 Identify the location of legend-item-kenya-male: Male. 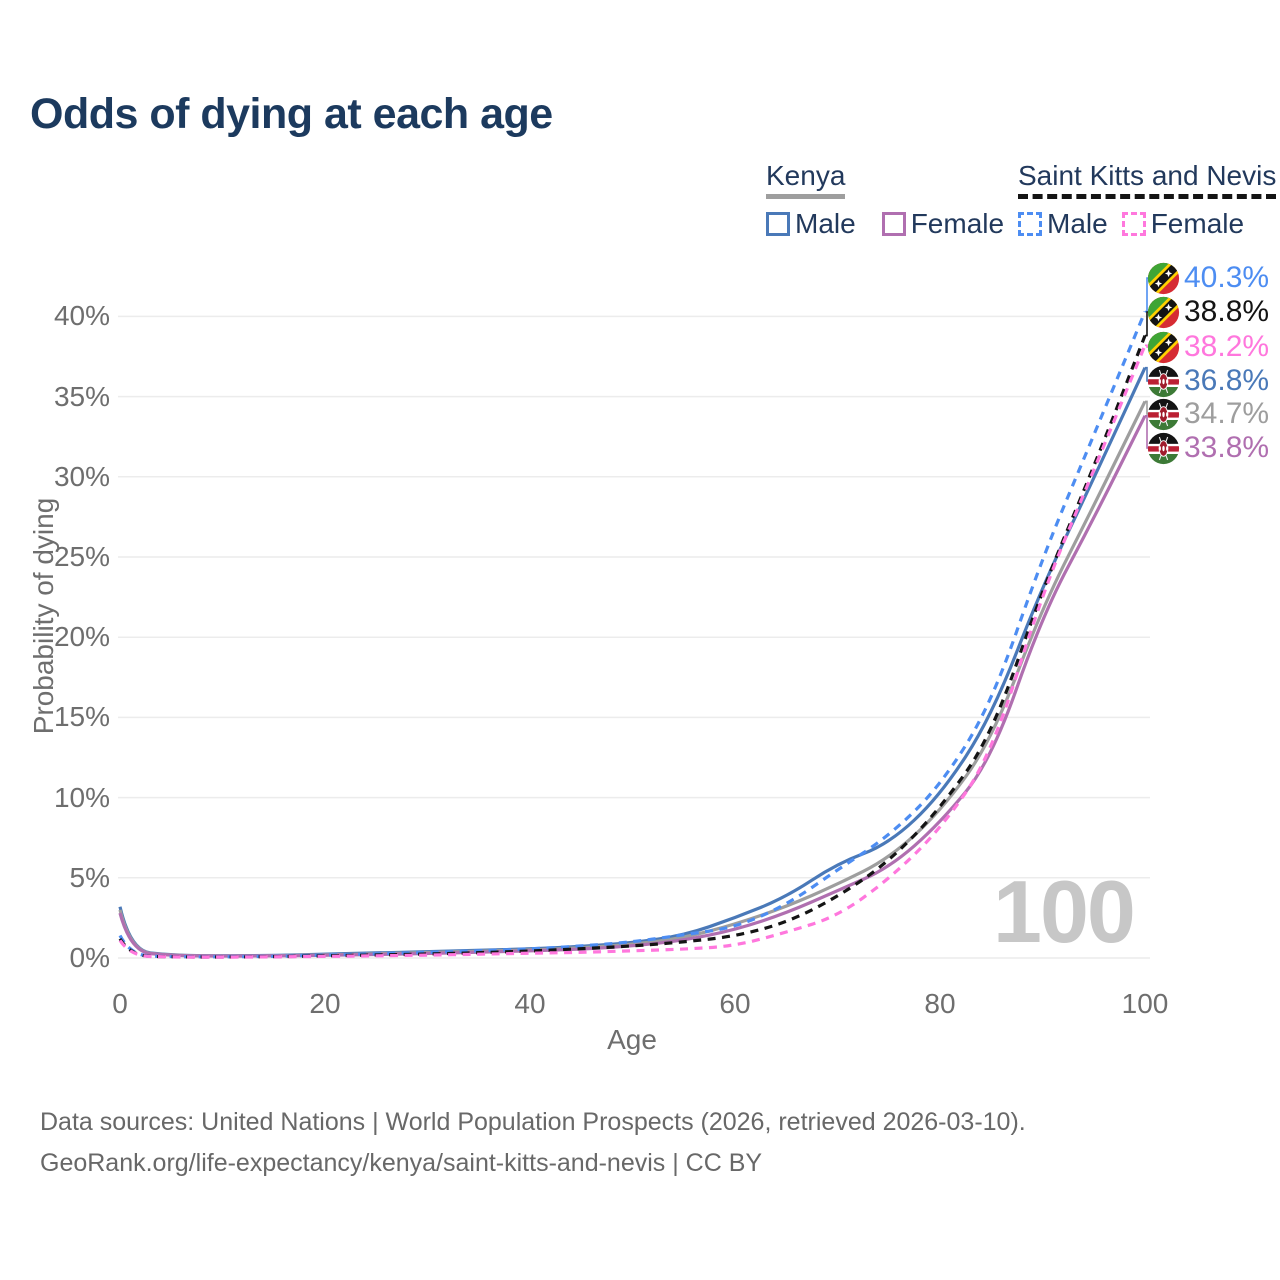
(811, 224).